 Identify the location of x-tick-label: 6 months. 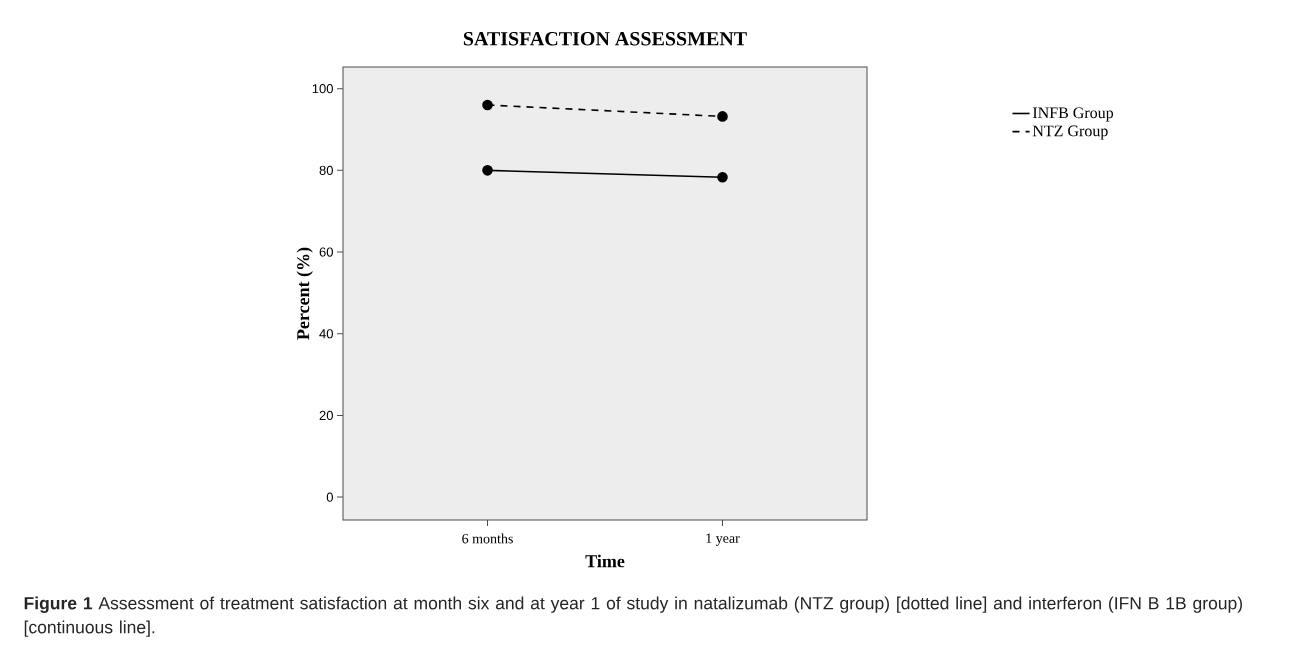
(487, 538).